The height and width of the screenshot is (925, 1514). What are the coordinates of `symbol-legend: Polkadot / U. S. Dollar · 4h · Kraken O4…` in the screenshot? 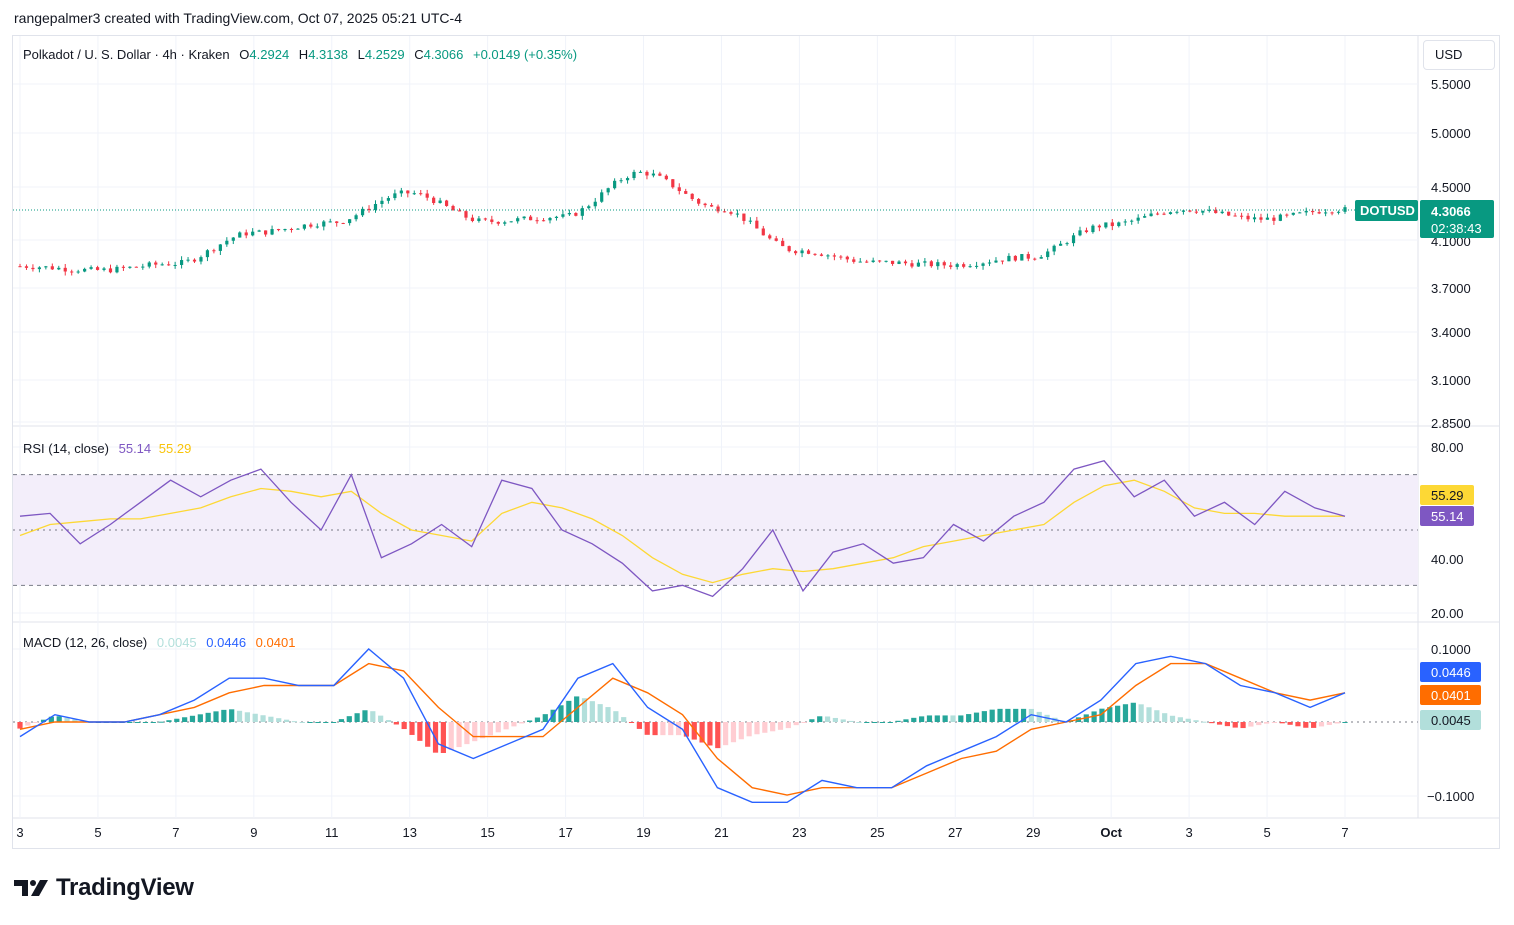 It's located at (300, 54).